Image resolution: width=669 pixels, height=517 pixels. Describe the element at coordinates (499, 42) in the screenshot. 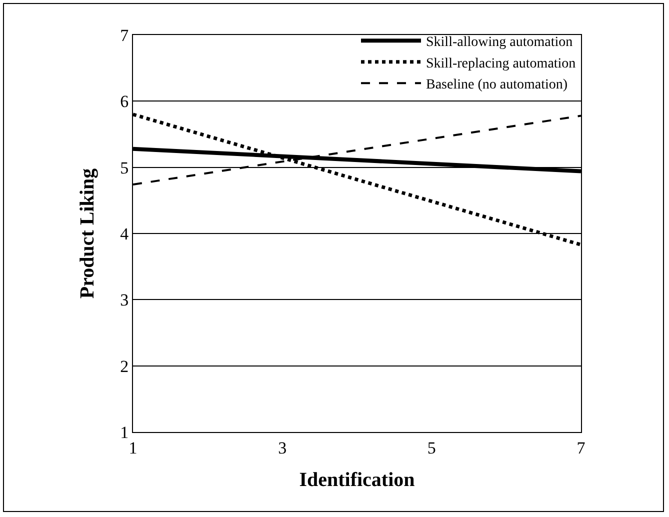

I see `legend-label: Skill-allowing automation` at that location.